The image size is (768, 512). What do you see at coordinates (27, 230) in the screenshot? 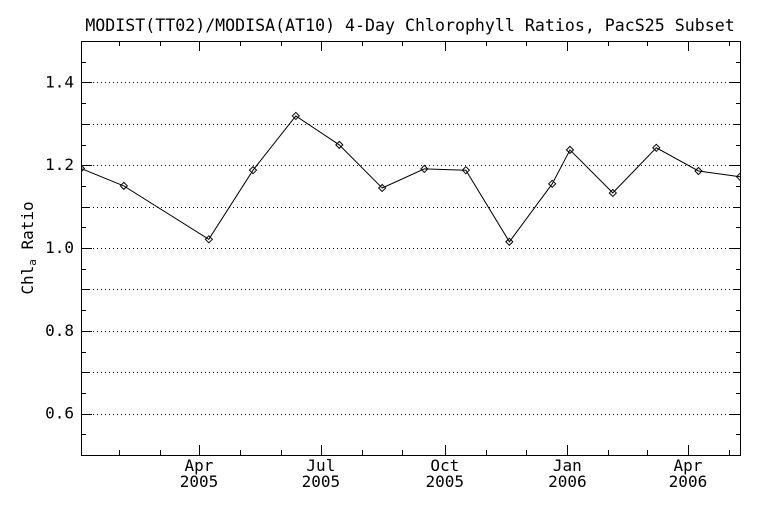
I see `y-axis-title-rest: Ratio` at bounding box center [27, 230].